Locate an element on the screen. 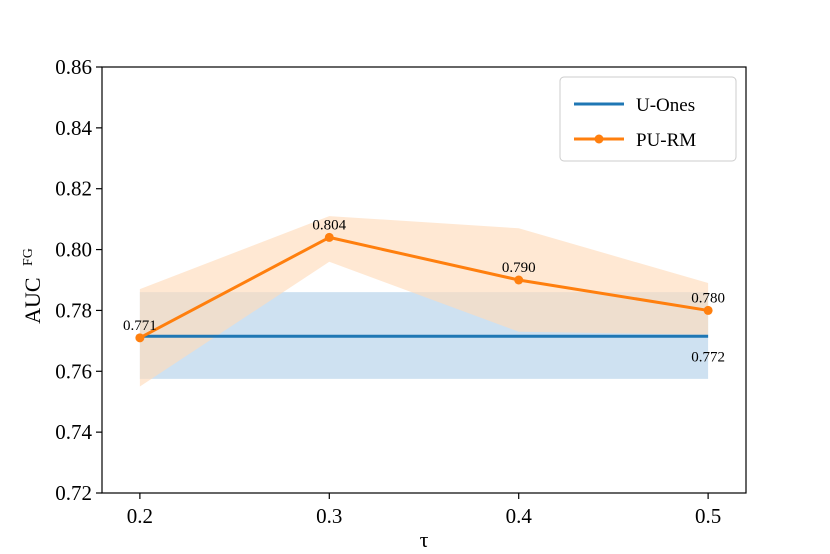  y-tick-label: 0.76 is located at coordinates (73, 371).